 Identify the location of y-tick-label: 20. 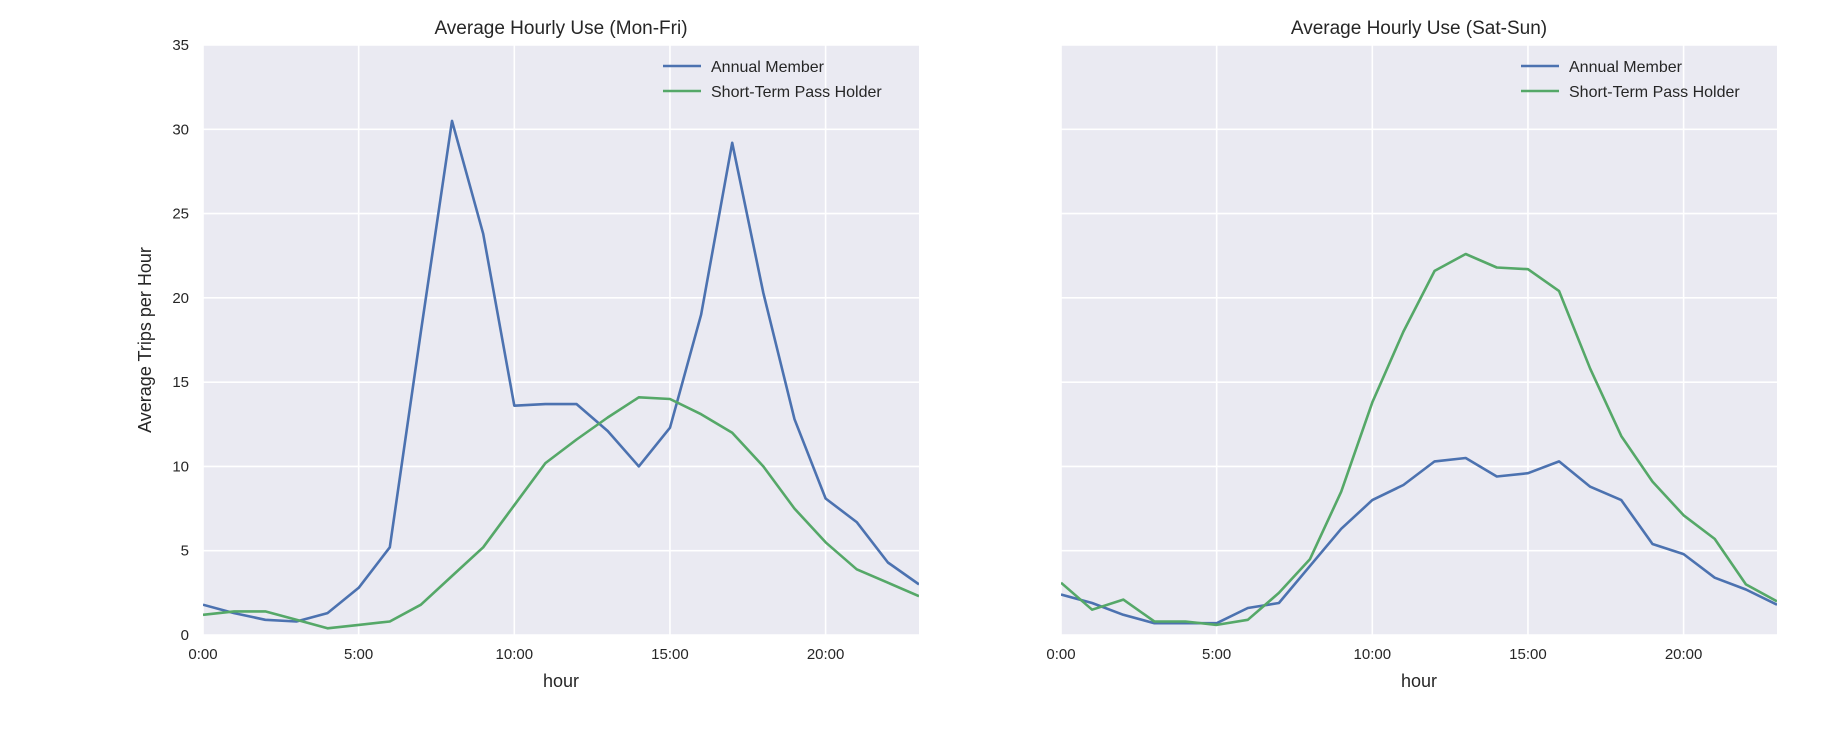
(180, 298).